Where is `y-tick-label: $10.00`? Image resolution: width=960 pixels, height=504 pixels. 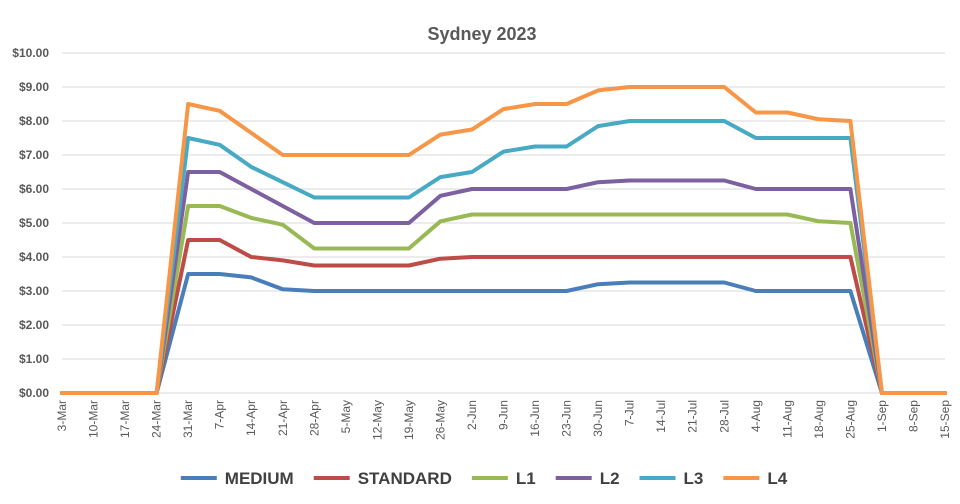
y-tick-label: $10.00 is located at coordinates (30, 53).